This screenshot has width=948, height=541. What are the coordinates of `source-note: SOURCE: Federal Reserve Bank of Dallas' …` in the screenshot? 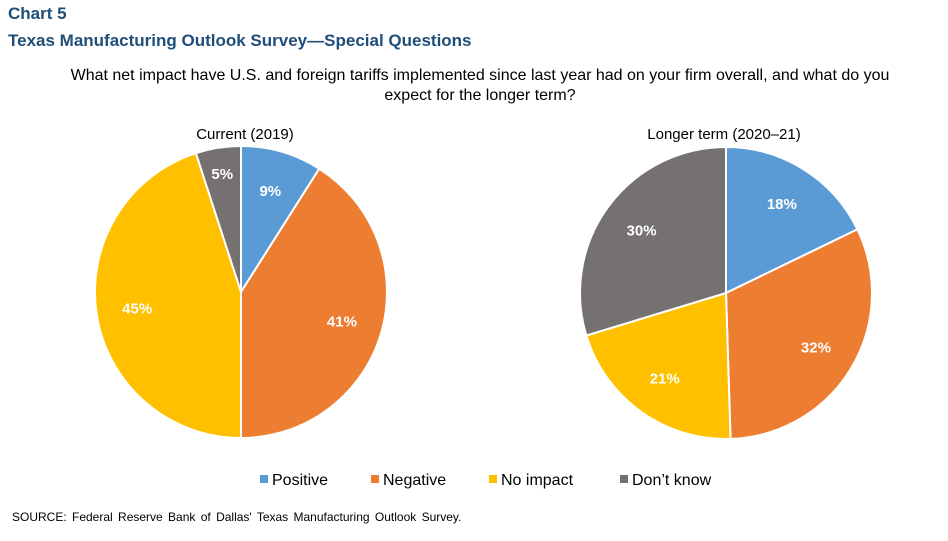 It's located at (237, 517).